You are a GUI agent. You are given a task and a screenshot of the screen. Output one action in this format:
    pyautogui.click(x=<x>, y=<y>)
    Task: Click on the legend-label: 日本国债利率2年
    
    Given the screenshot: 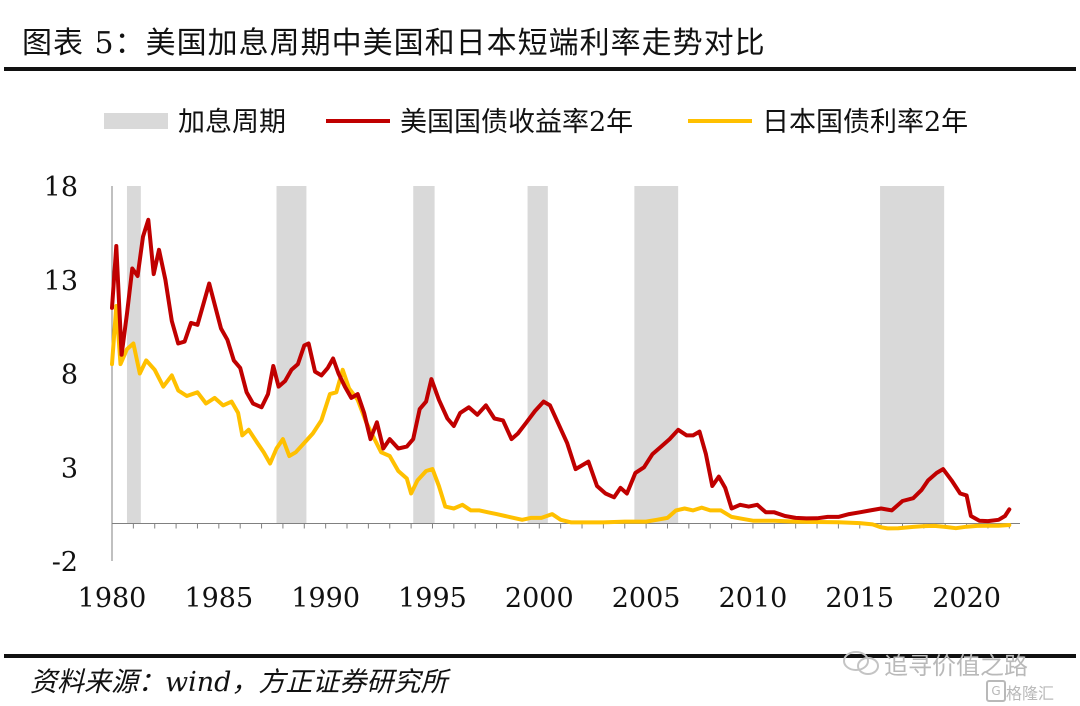 What is the action you would take?
    pyautogui.click(x=865, y=122)
    